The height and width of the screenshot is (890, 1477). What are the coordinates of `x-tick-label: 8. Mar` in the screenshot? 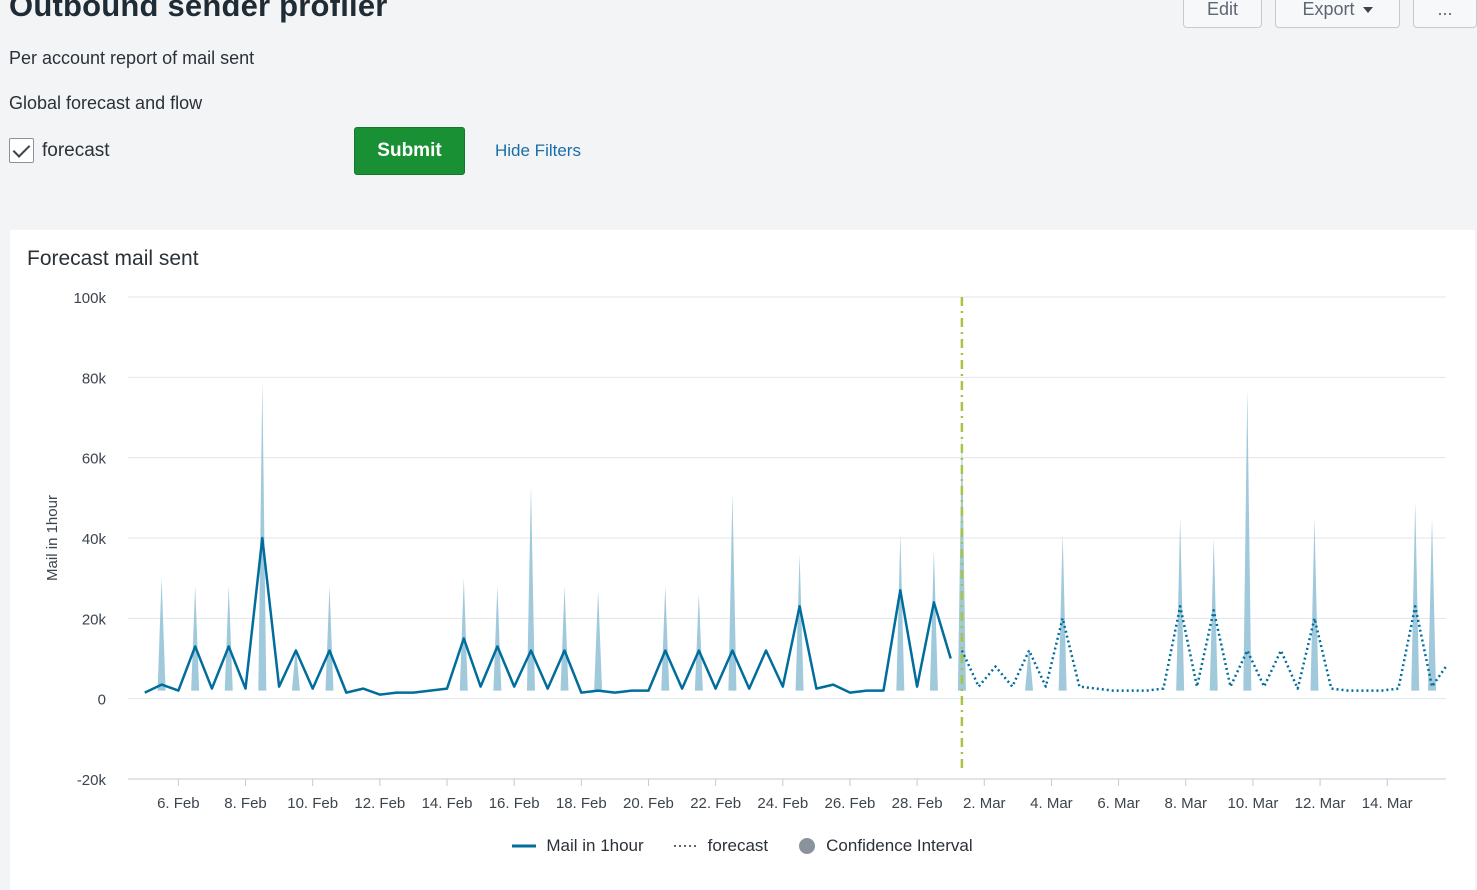 It's located at (1186, 803).